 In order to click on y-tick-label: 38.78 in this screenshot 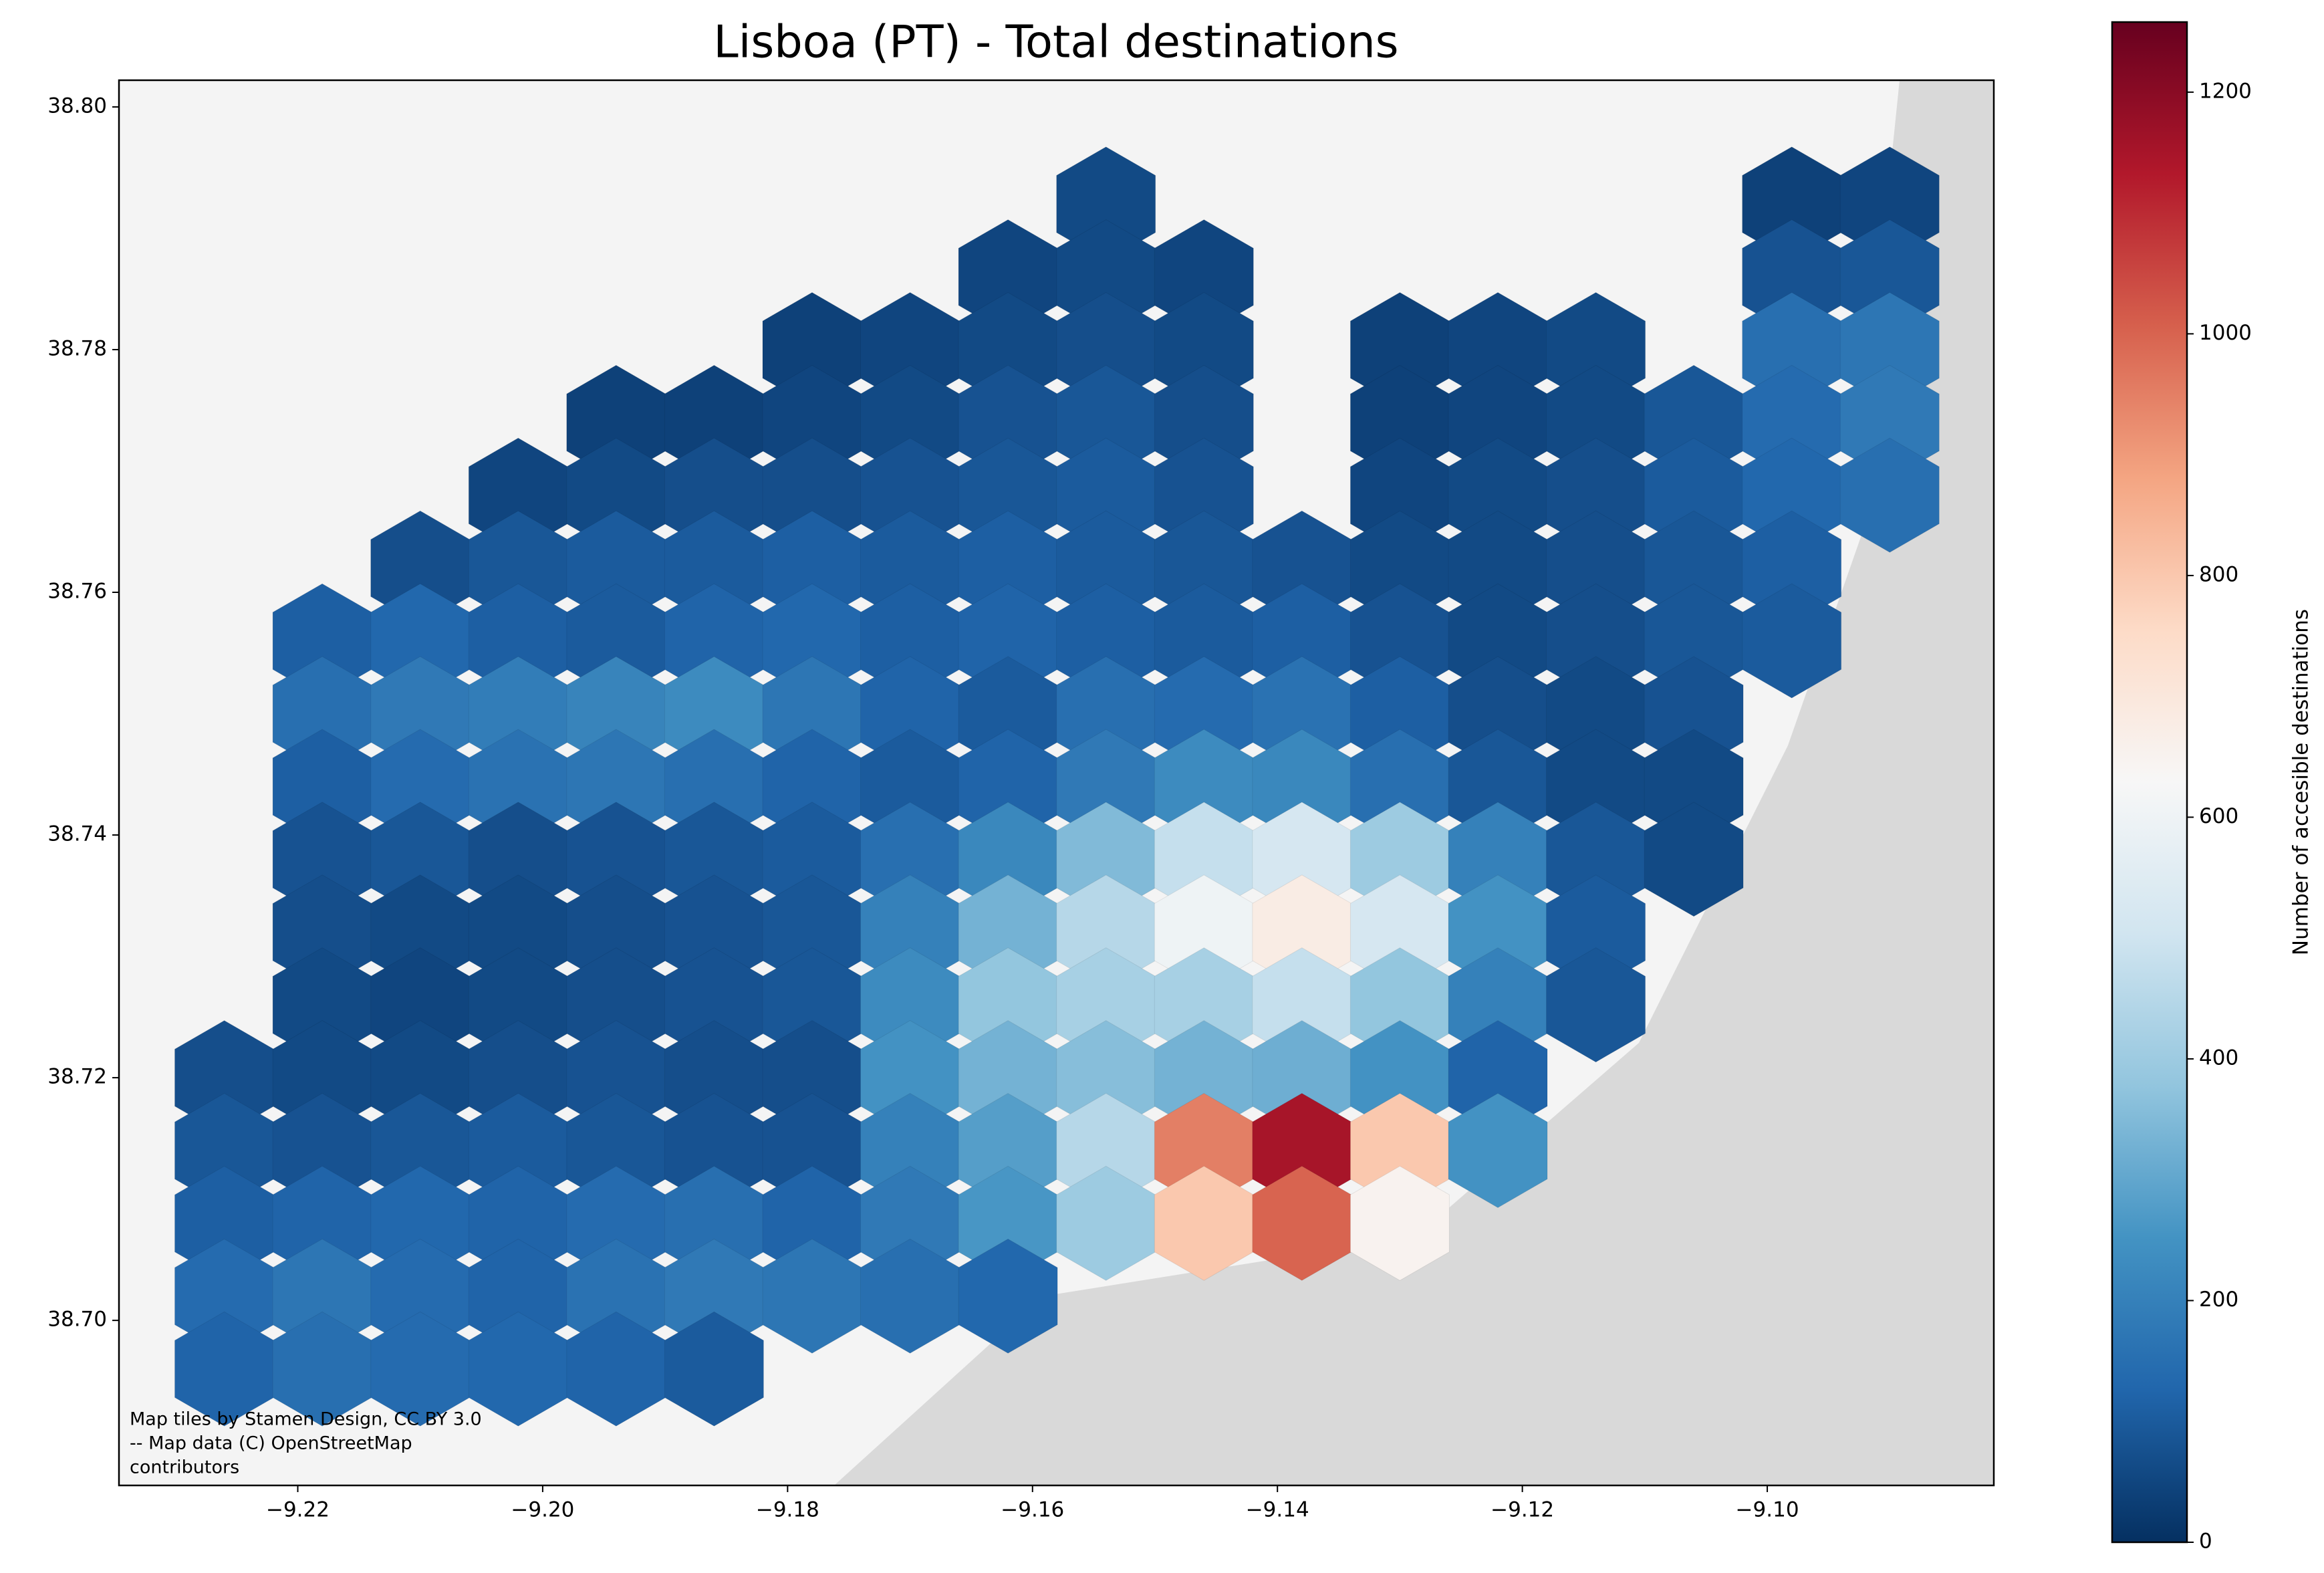, I will do `click(77, 348)`.